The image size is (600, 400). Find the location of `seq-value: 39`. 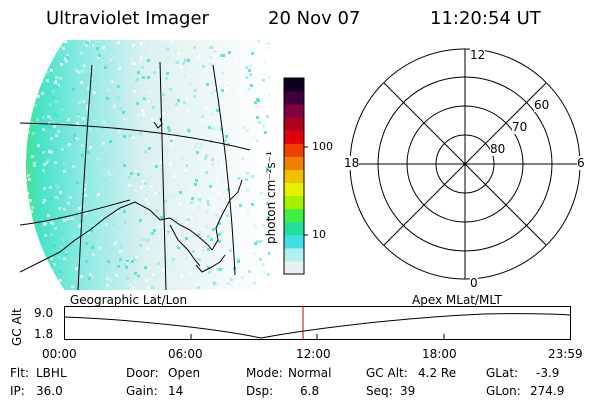

seq-value: 39 is located at coordinates (408, 391).